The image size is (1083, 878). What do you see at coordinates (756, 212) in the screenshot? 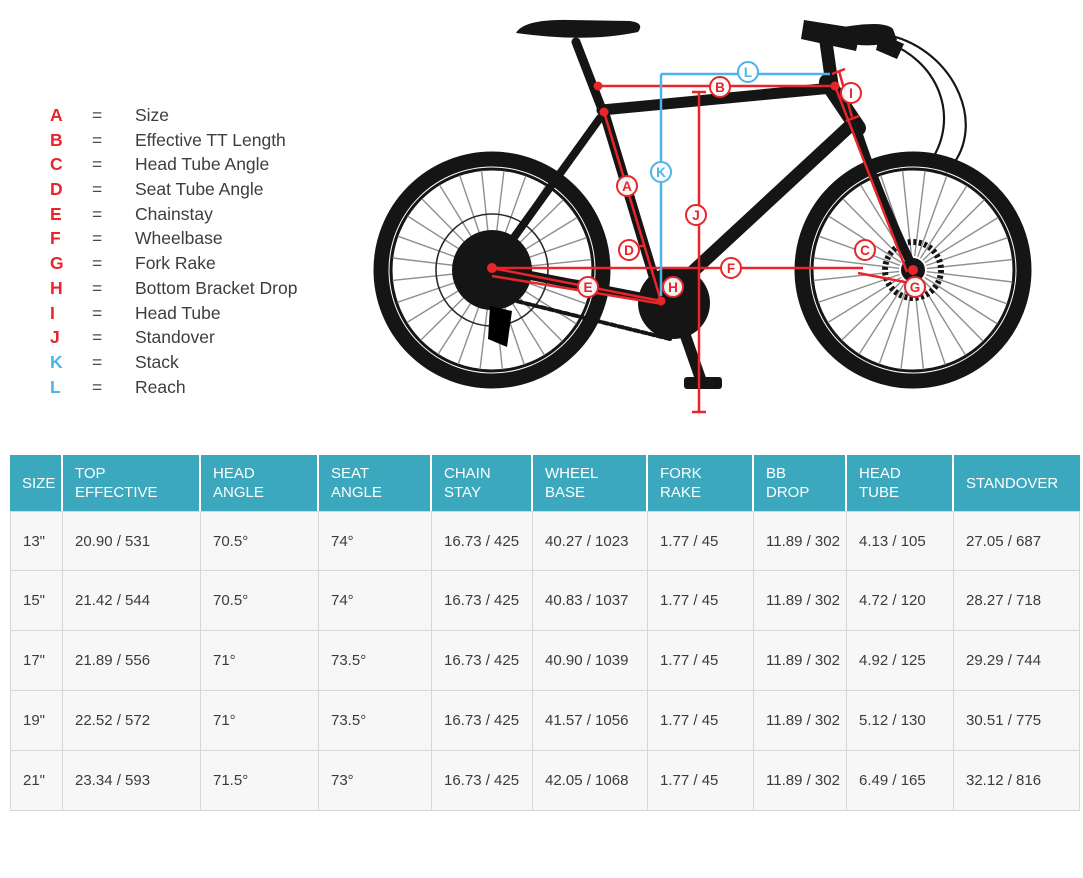
I see `down-tube` at bounding box center [756, 212].